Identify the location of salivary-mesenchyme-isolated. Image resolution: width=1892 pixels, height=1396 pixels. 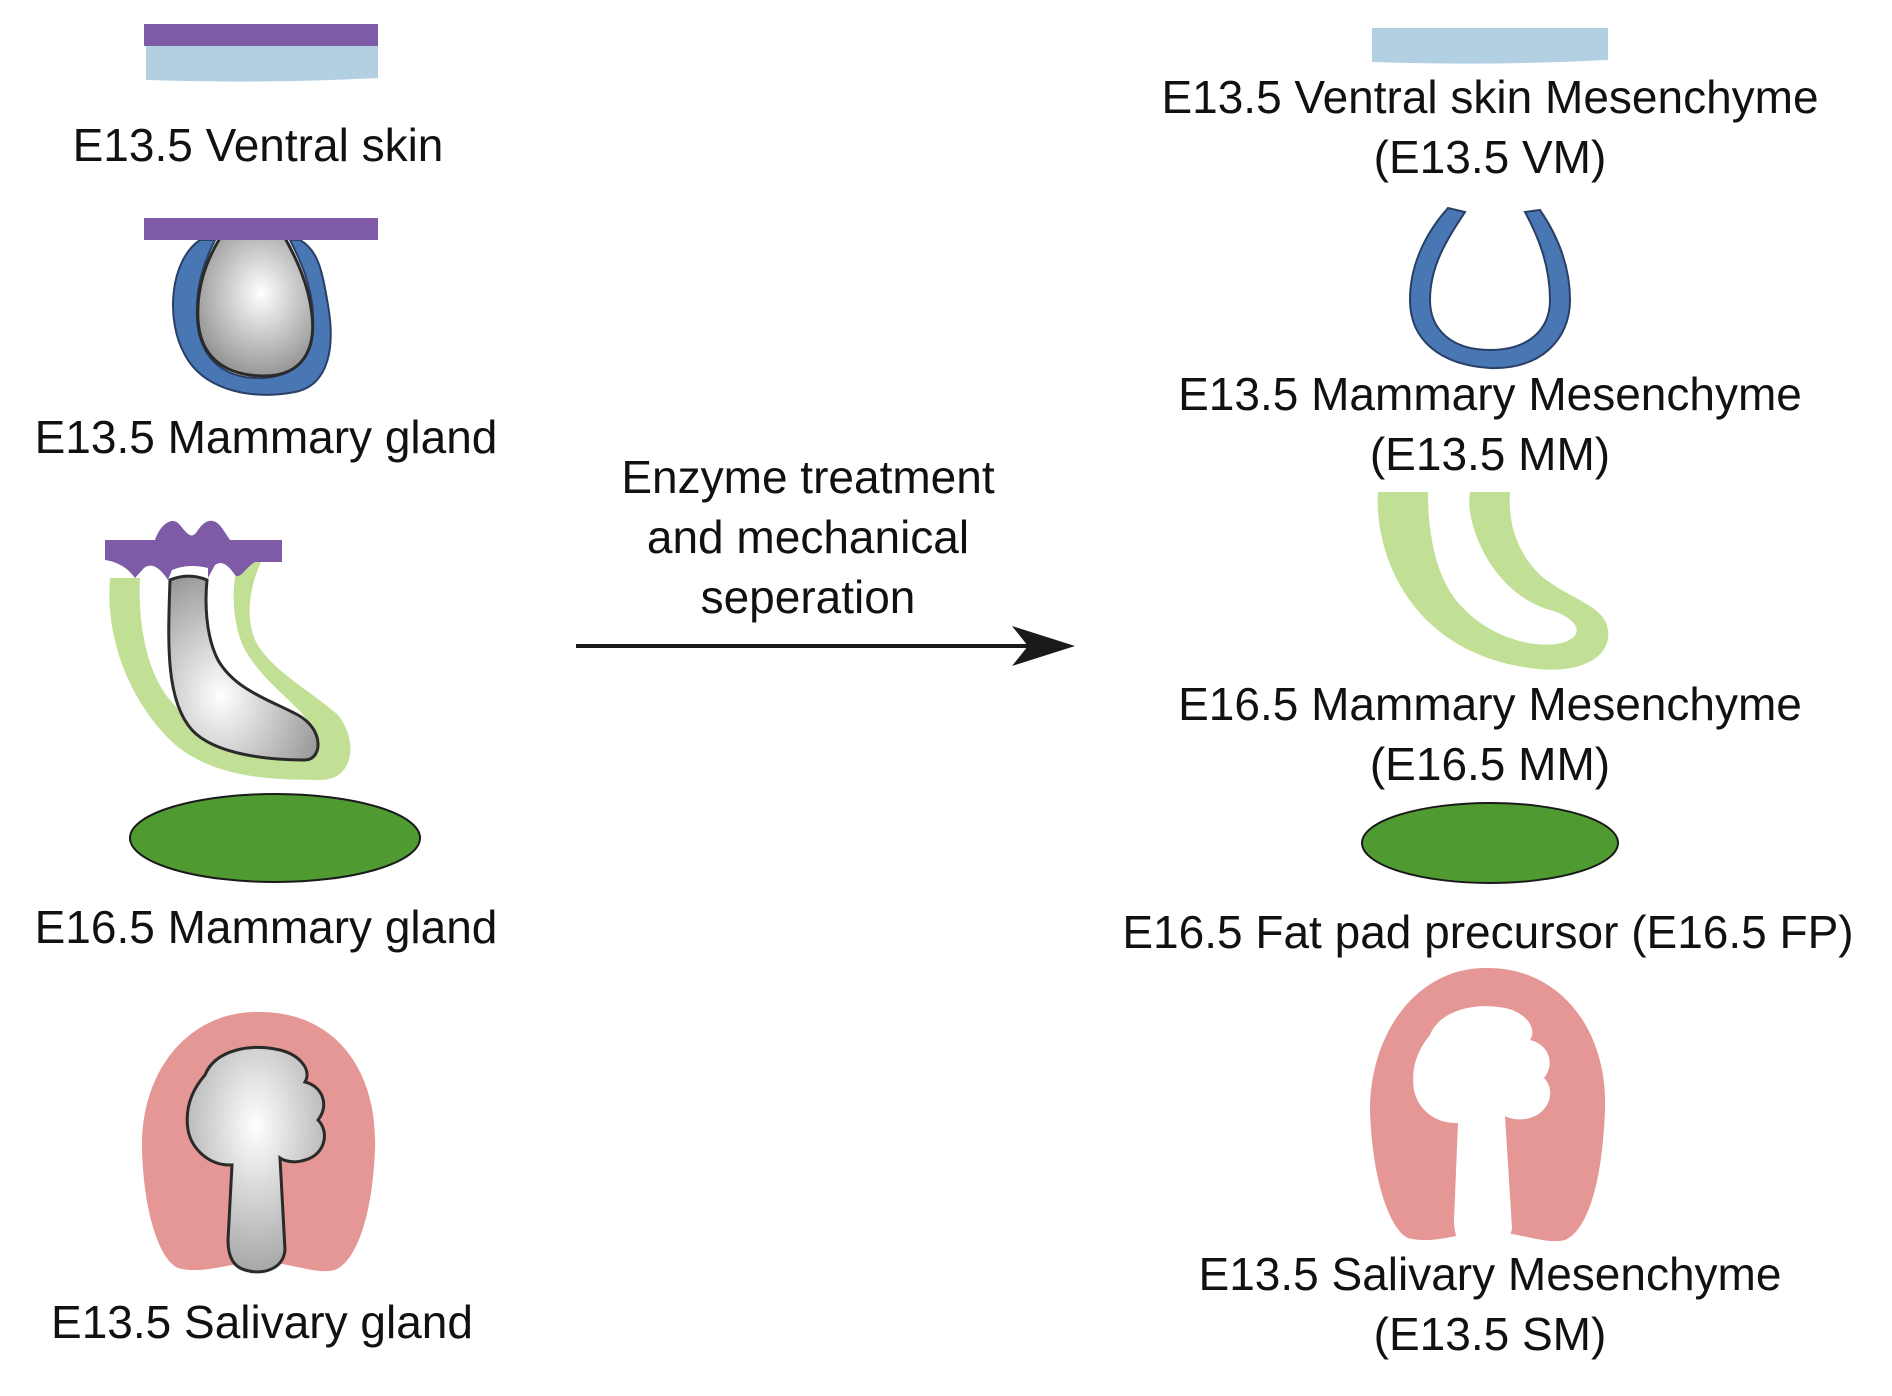
(1488, 1108).